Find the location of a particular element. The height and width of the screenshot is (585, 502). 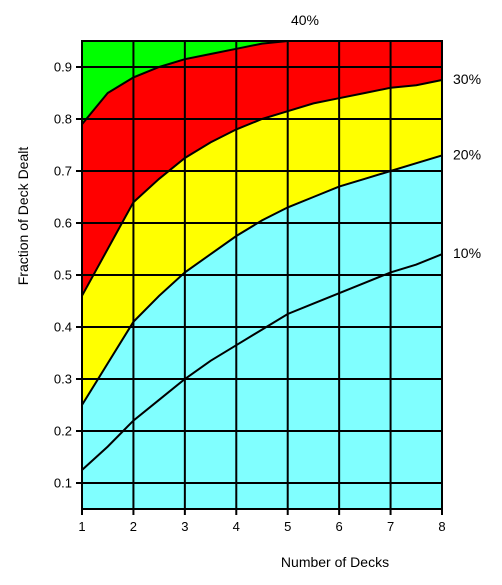

x-tick-label-3: 3 is located at coordinates (184, 526).